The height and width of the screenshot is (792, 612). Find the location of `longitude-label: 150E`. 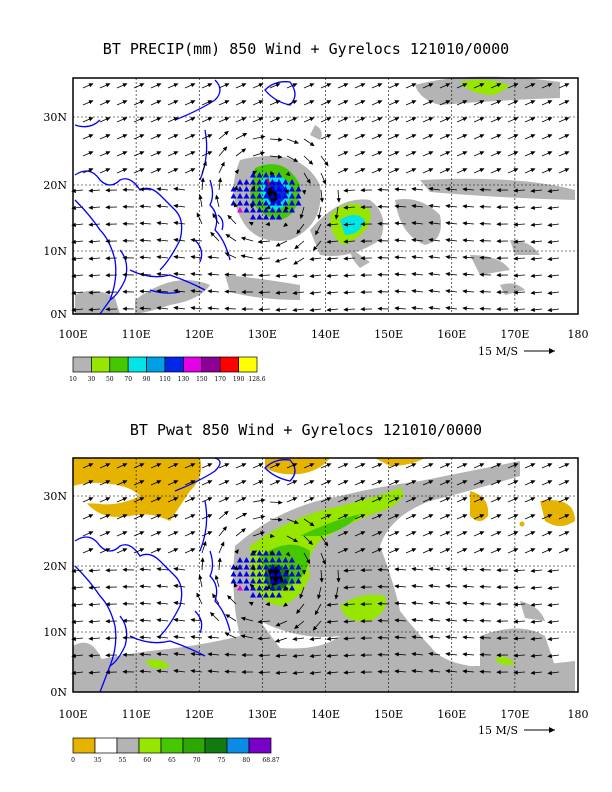

longitude-label: 150E is located at coordinates (388, 334).